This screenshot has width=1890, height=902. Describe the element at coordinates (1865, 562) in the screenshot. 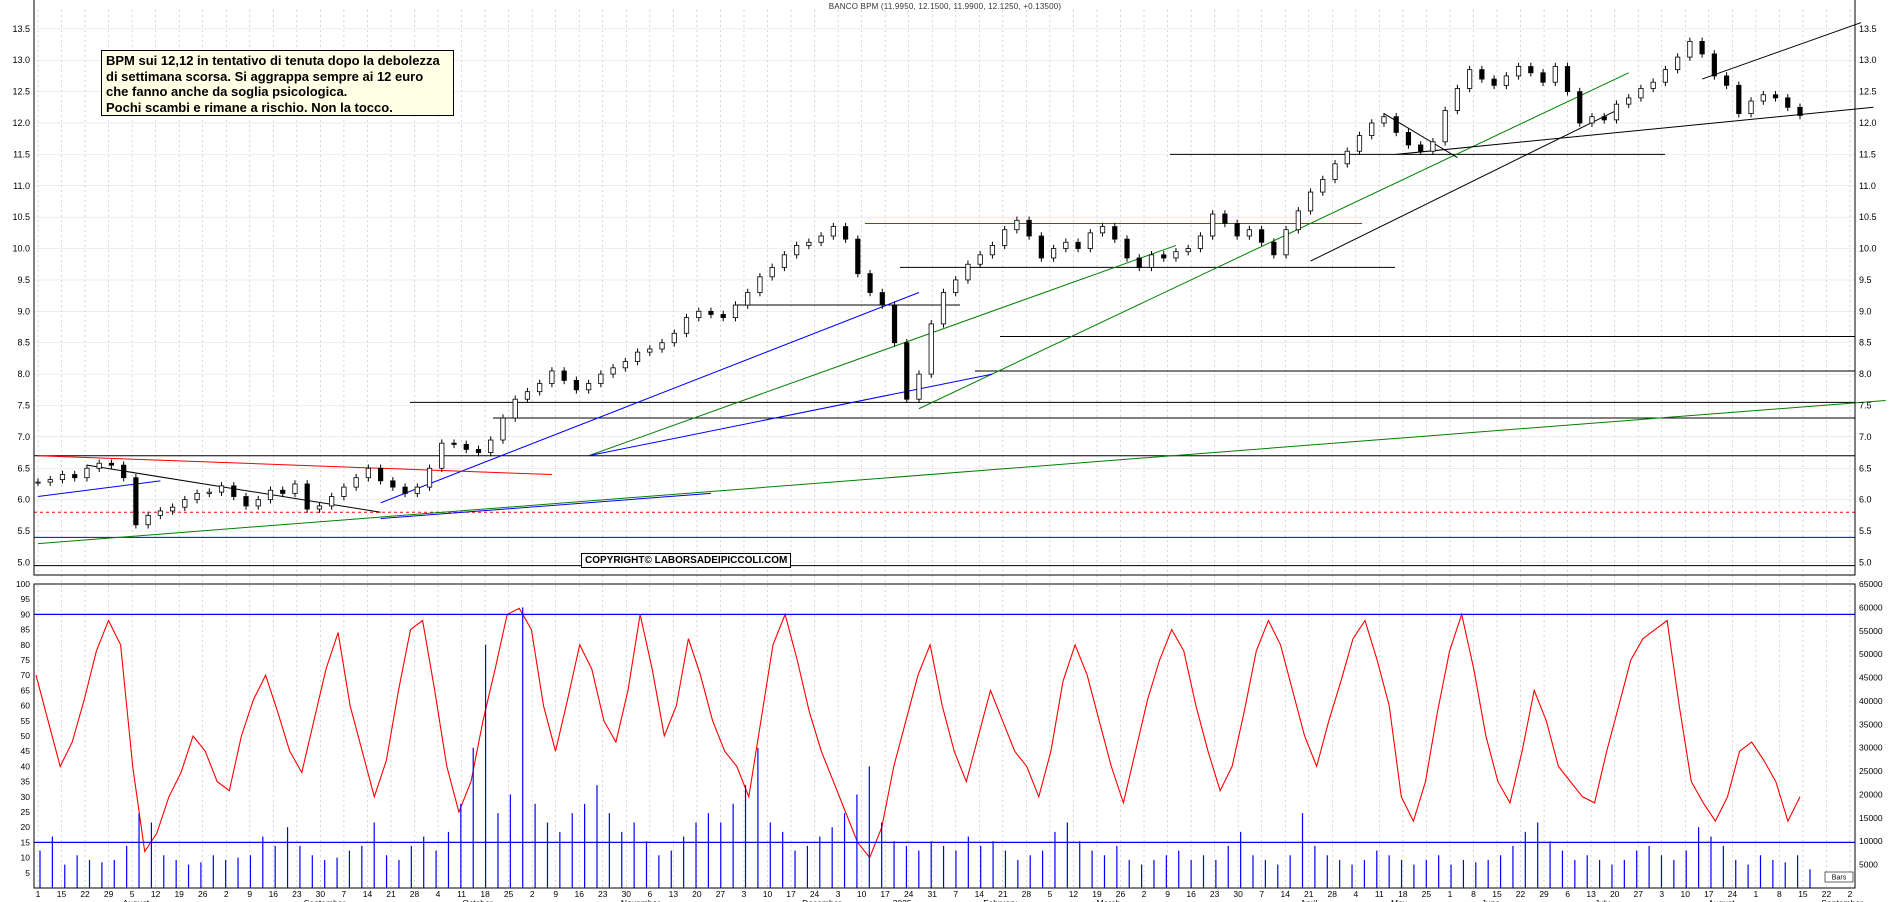

I see `price-tick-right: 5.0` at that location.